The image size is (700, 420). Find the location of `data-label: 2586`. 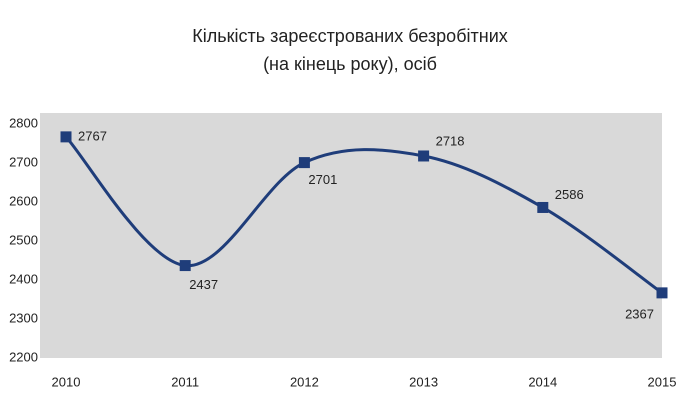

data-label: 2586 is located at coordinates (569, 194).